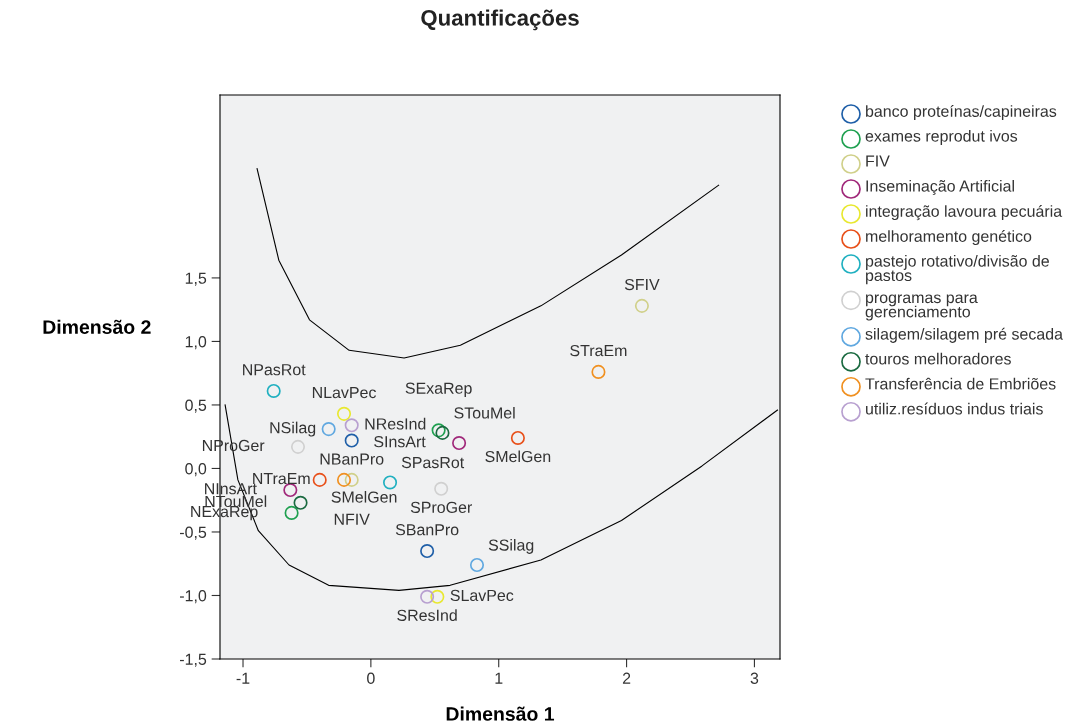 This screenshot has width=1066, height=726. Describe the element at coordinates (961, 113) in the screenshot. I see `legend-label: banco proteínas/capineiras` at that location.